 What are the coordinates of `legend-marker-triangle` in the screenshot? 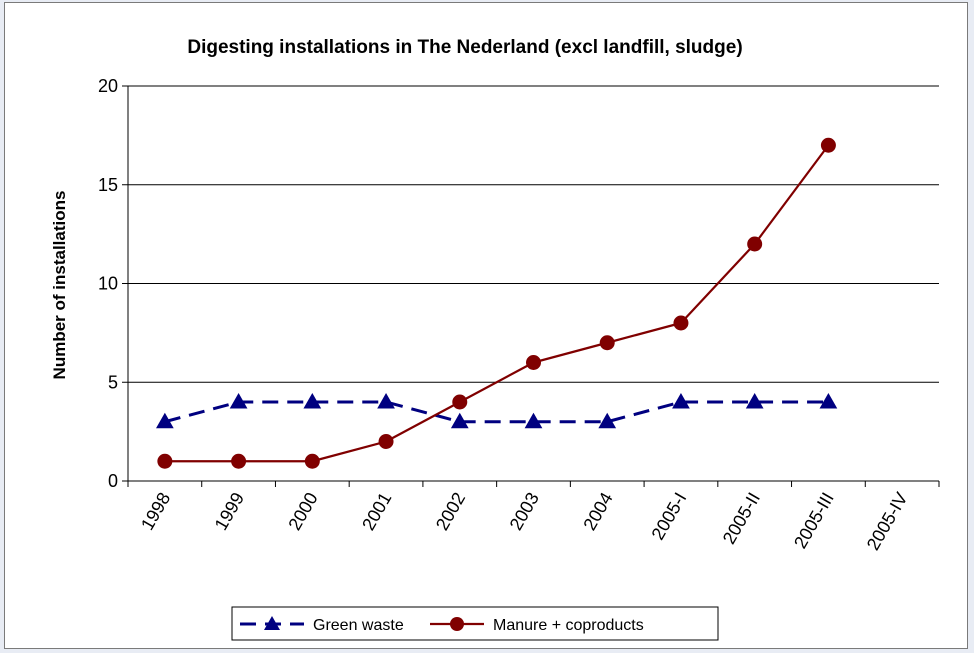 It's located at (272, 623).